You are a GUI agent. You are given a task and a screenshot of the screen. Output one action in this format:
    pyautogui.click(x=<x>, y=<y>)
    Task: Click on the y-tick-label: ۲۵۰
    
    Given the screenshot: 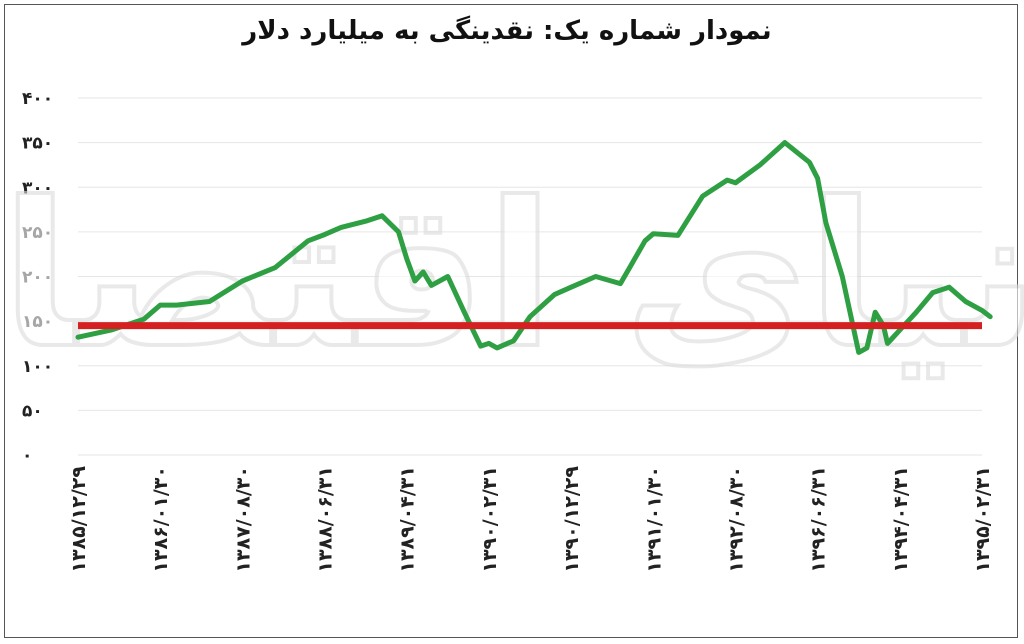 What is the action you would take?
    pyautogui.click(x=37, y=233)
    